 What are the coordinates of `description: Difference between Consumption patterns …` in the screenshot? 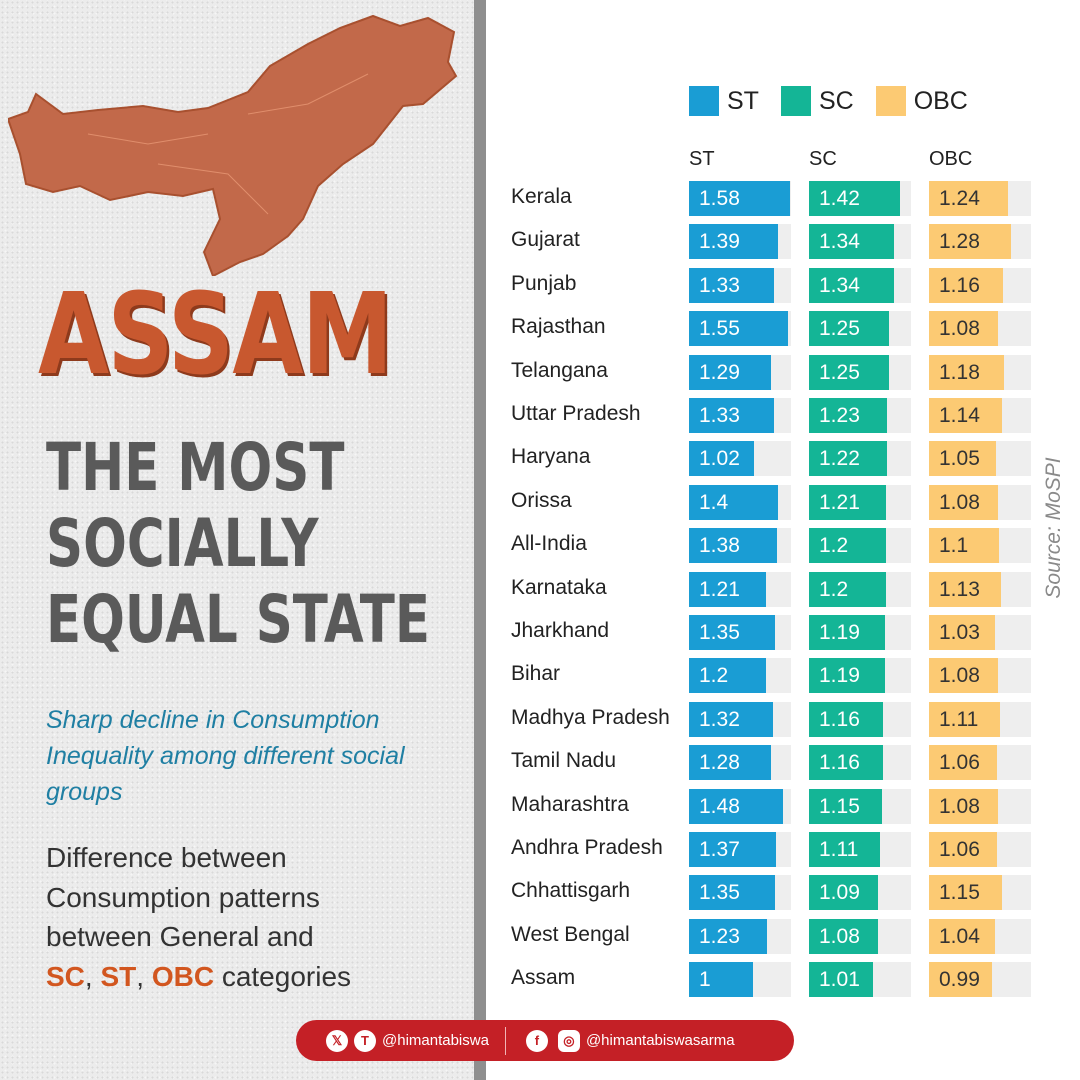 It's located at (256, 917).